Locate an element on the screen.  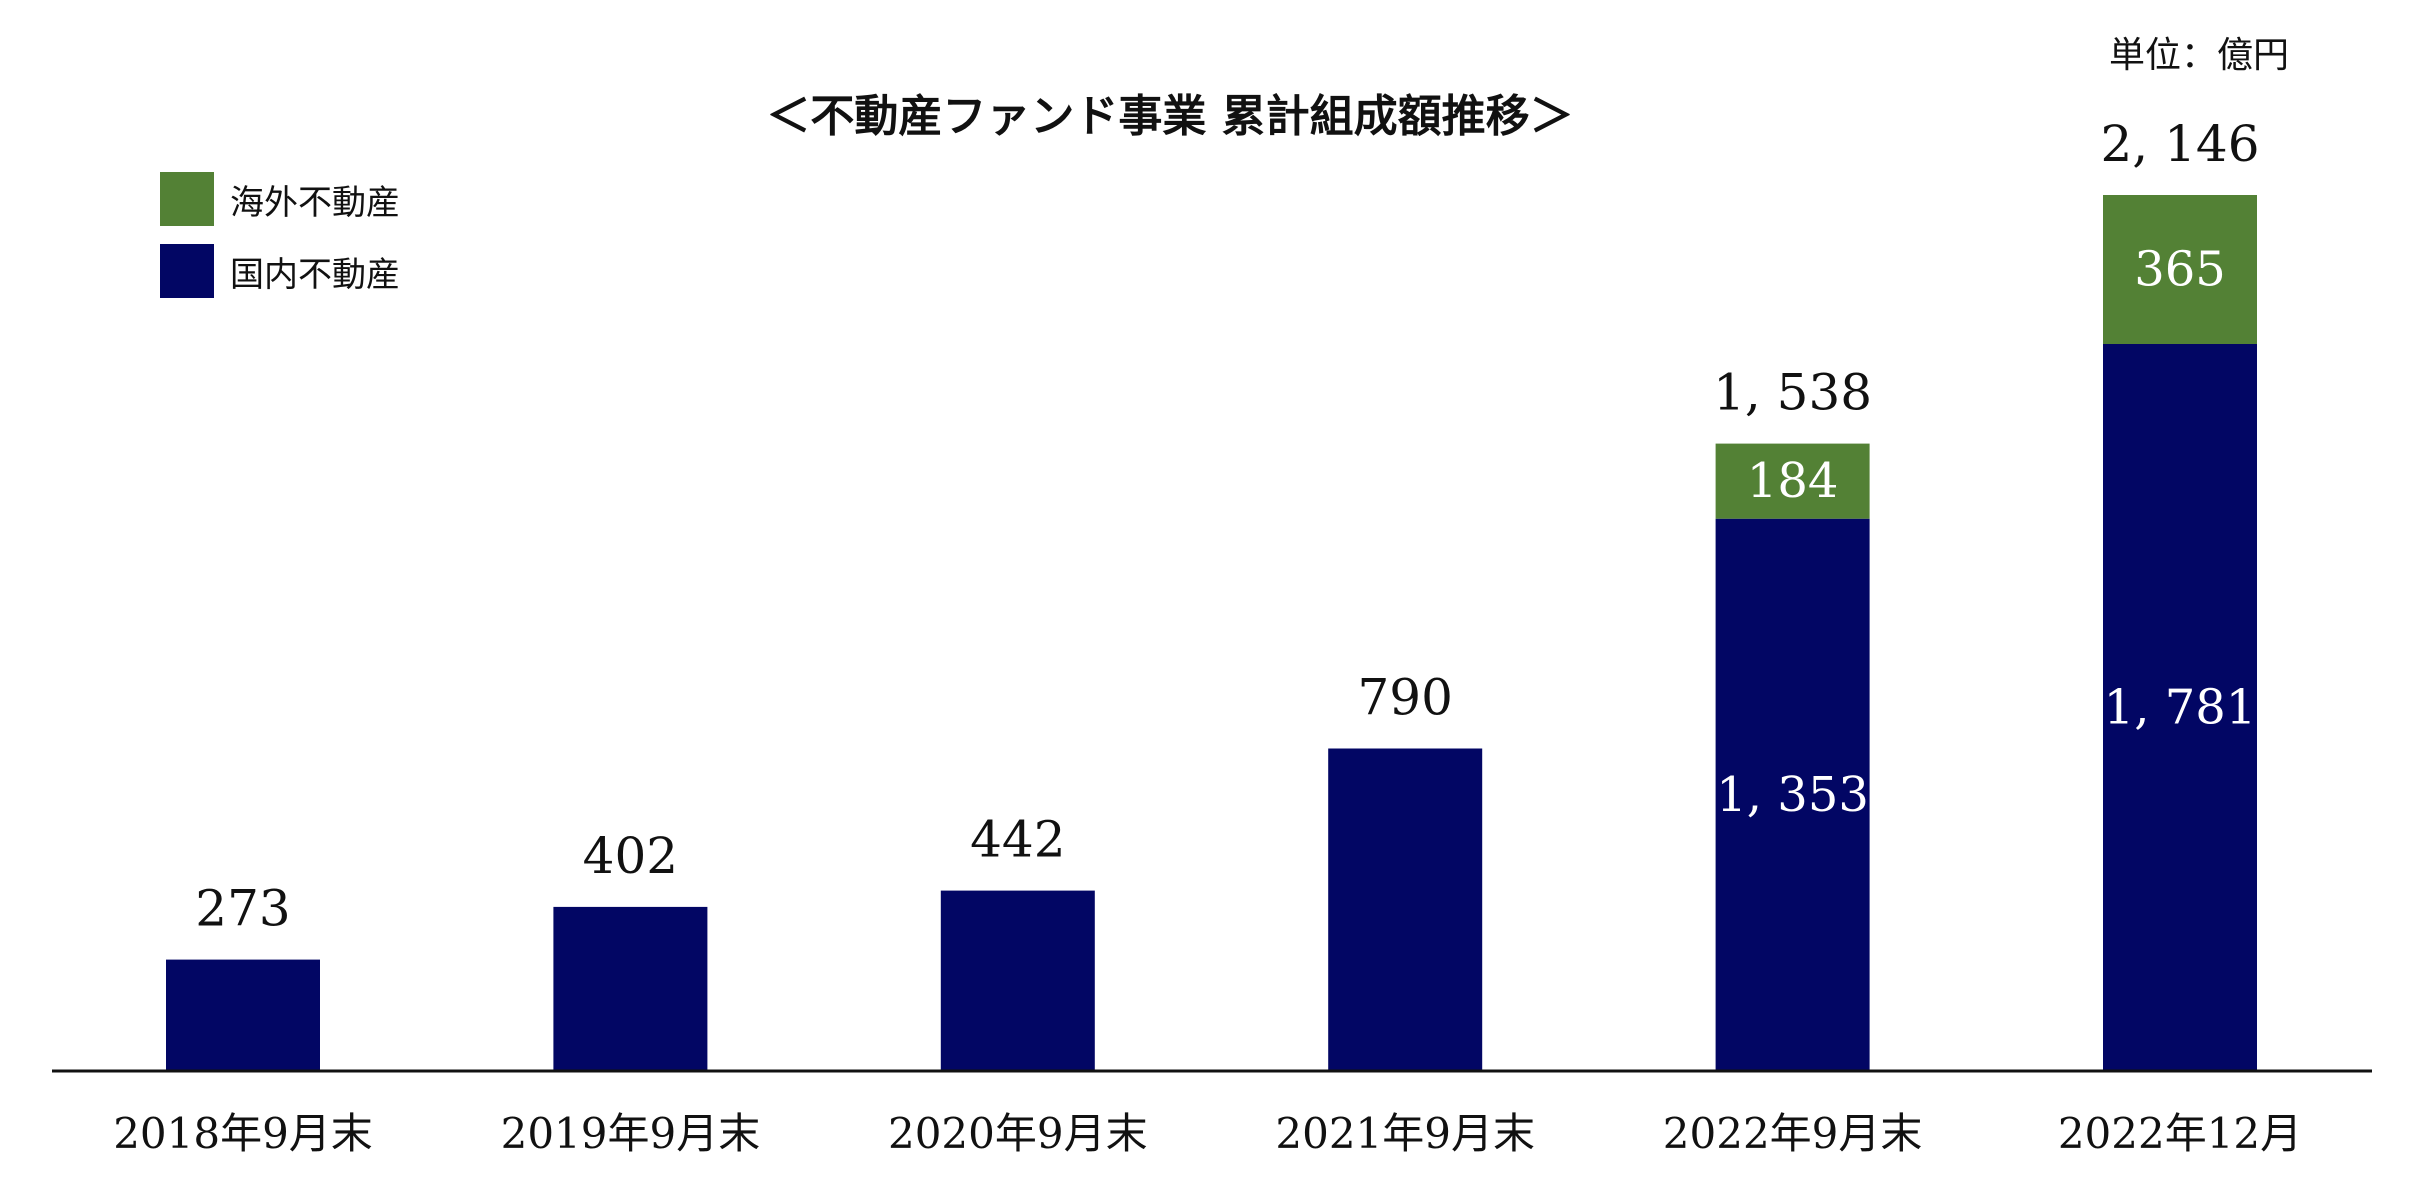
category-label-5: 2022年12月 is located at coordinates (2180, 1133).